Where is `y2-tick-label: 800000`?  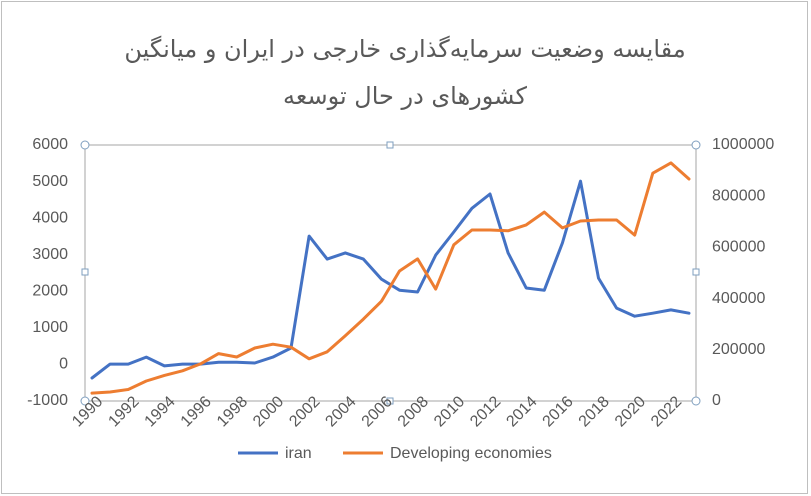
y2-tick-label: 800000 is located at coordinates (738, 195).